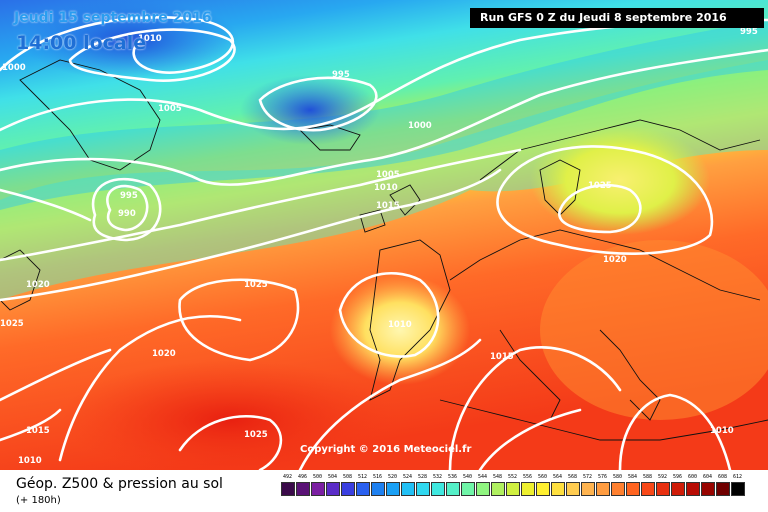 The height and width of the screenshot is (512, 768). I want to click on scale-tick: 584, so click(632, 477).